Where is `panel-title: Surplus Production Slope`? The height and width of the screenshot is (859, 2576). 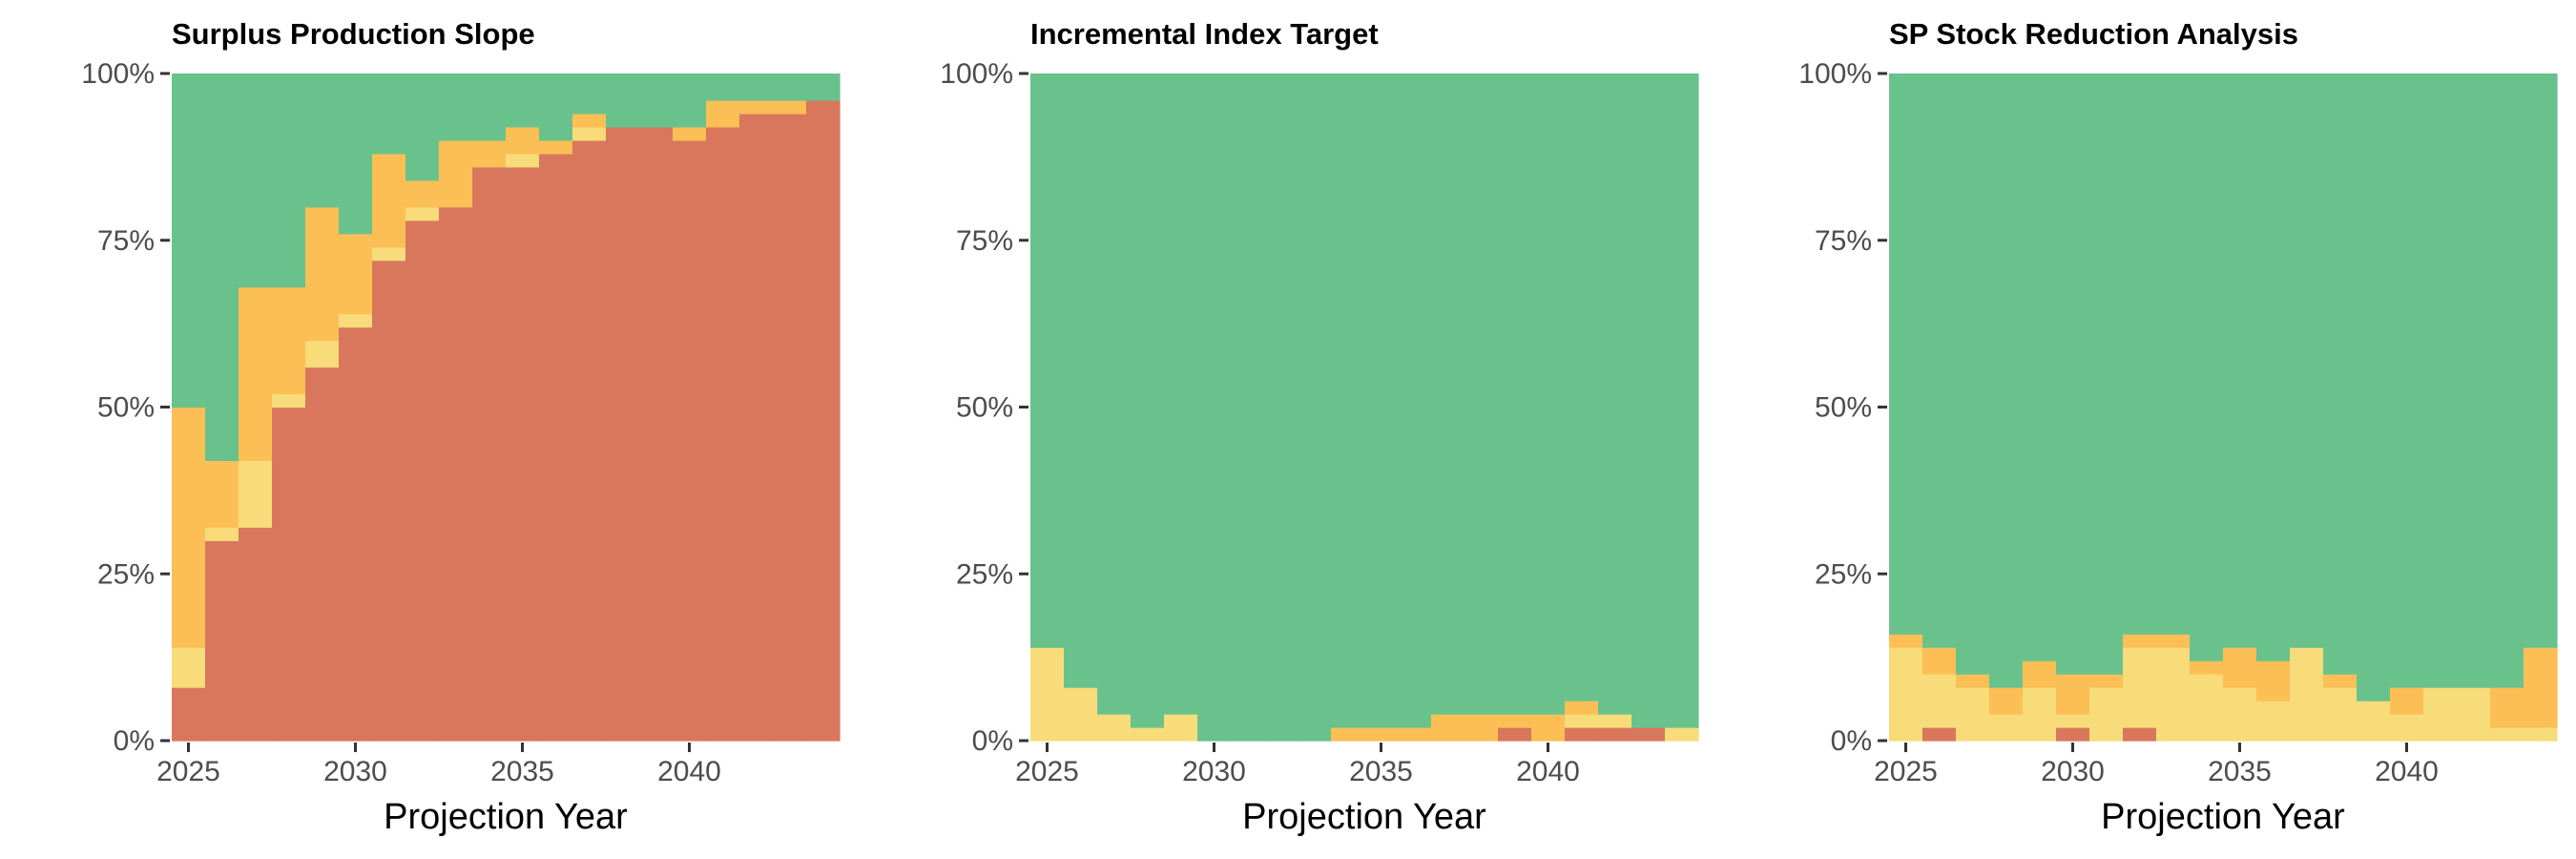 panel-title: Surplus Production Slope is located at coordinates (353, 34).